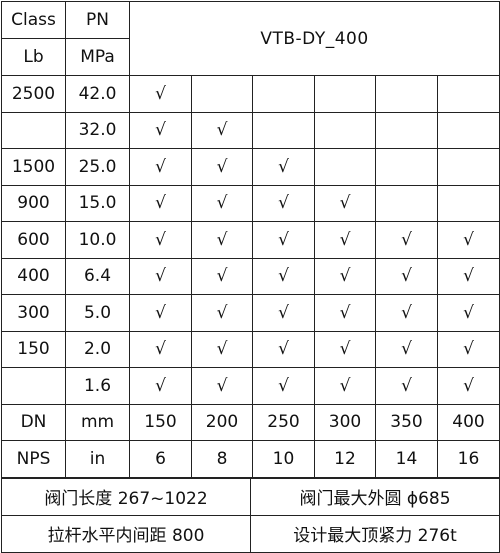  Describe the element at coordinates (97, 57) in the screenshot. I see `mpa-unit-header: MPa` at that location.